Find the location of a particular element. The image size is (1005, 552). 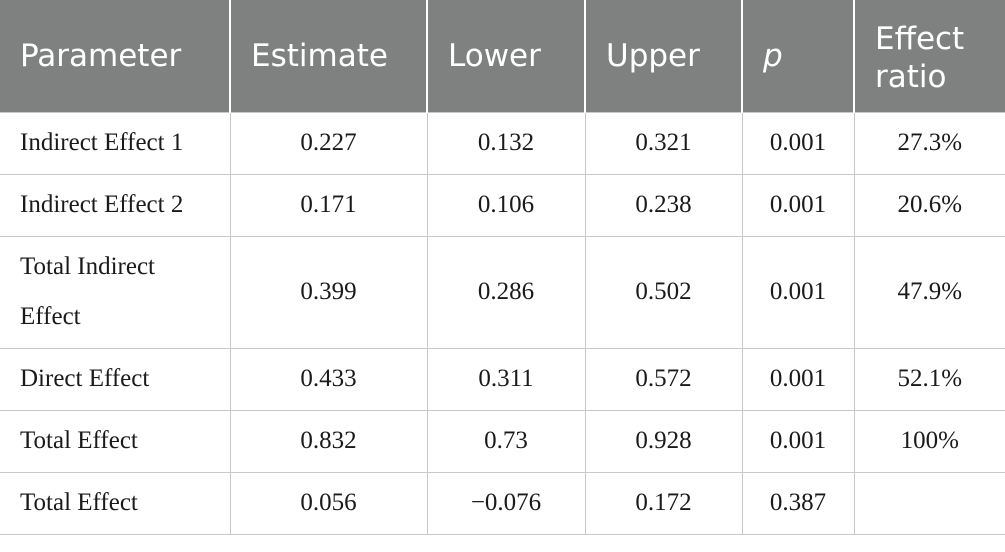

upper-cell: 0.172 is located at coordinates (663, 503).